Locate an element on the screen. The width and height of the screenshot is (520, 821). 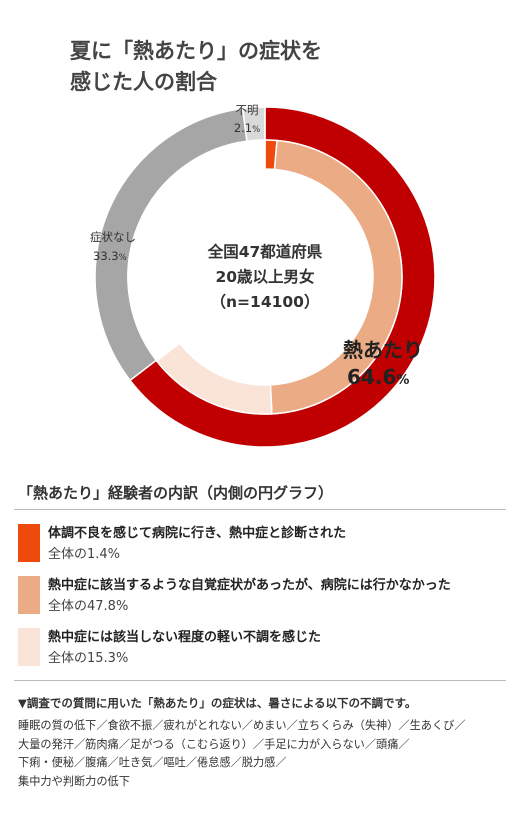
note-heading: ▼調査での質問に用いた「熱あたり」の症状は、暑さによる以下の不調です。 is located at coordinates (217, 703).